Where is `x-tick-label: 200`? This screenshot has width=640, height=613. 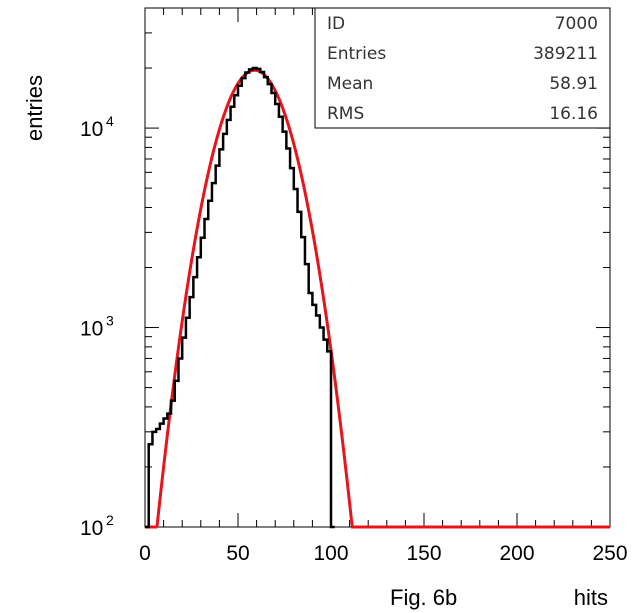
x-tick-label: 200 is located at coordinates (516, 553).